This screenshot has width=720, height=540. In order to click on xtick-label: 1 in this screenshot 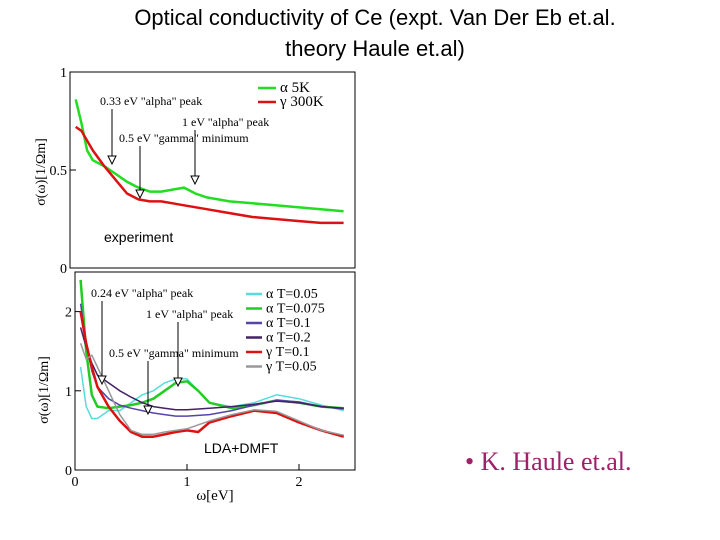, I will do `click(187, 482)`.